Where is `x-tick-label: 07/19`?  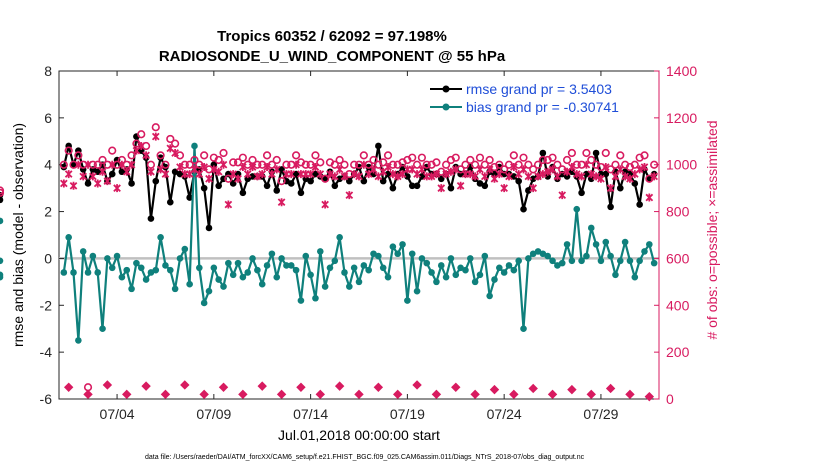
x-tick-label: 07/19 is located at coordinates (407, 414).